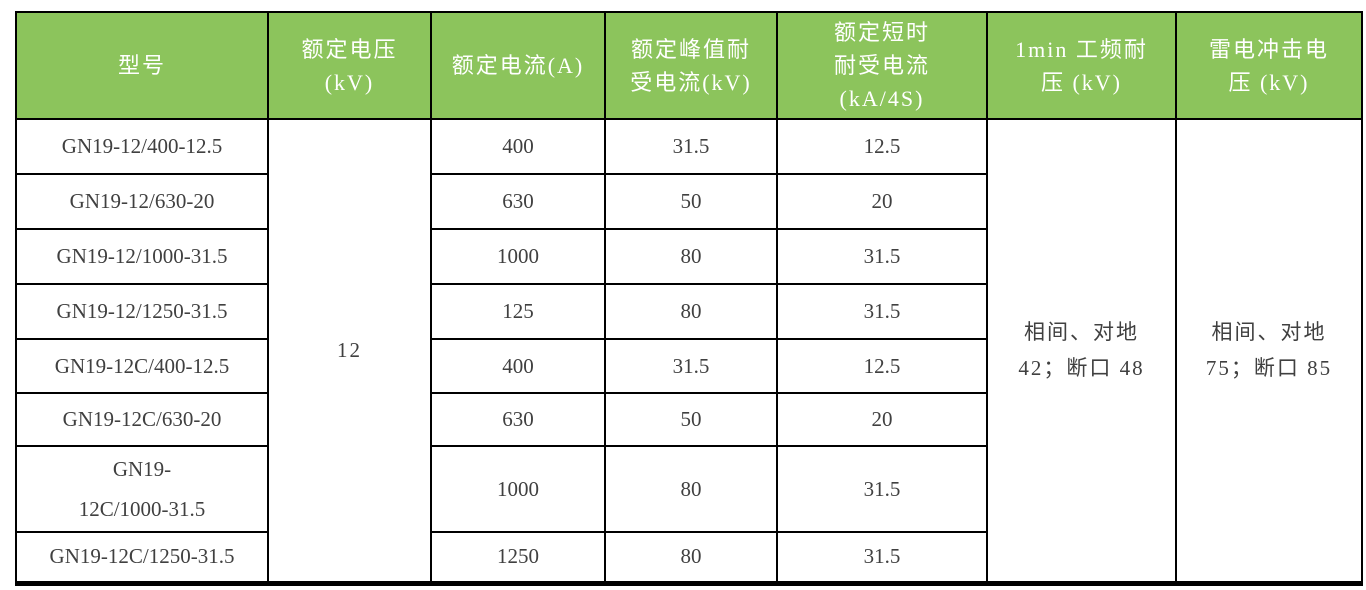  What do you see at coordinates (142, 146) in the screenshot?
I see `cell-model: GN19-12/400-12.5` at bounding box center [142, 146].